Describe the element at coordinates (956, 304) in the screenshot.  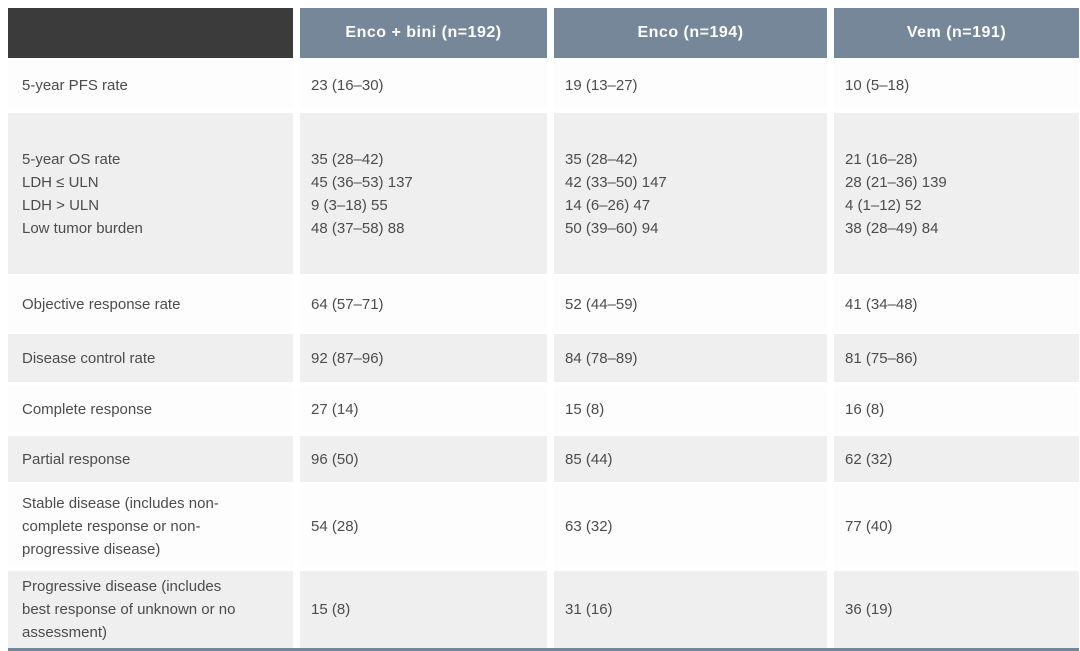
I see `value-vem: 41 (34–48)` at that location.